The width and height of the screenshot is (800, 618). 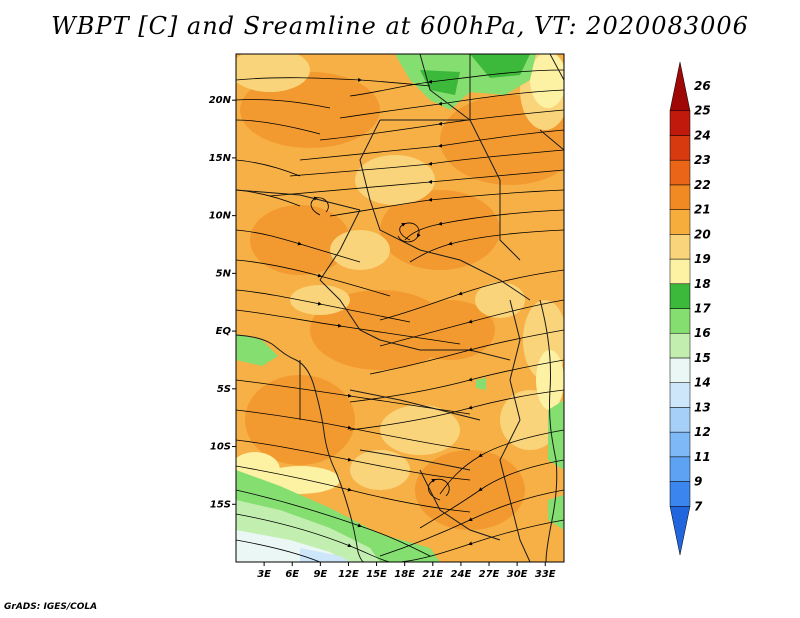 What do you see at coordinates (489, 574) in the screenshot?
I see `lon-label: 27E` at bounding box center [489, 574].